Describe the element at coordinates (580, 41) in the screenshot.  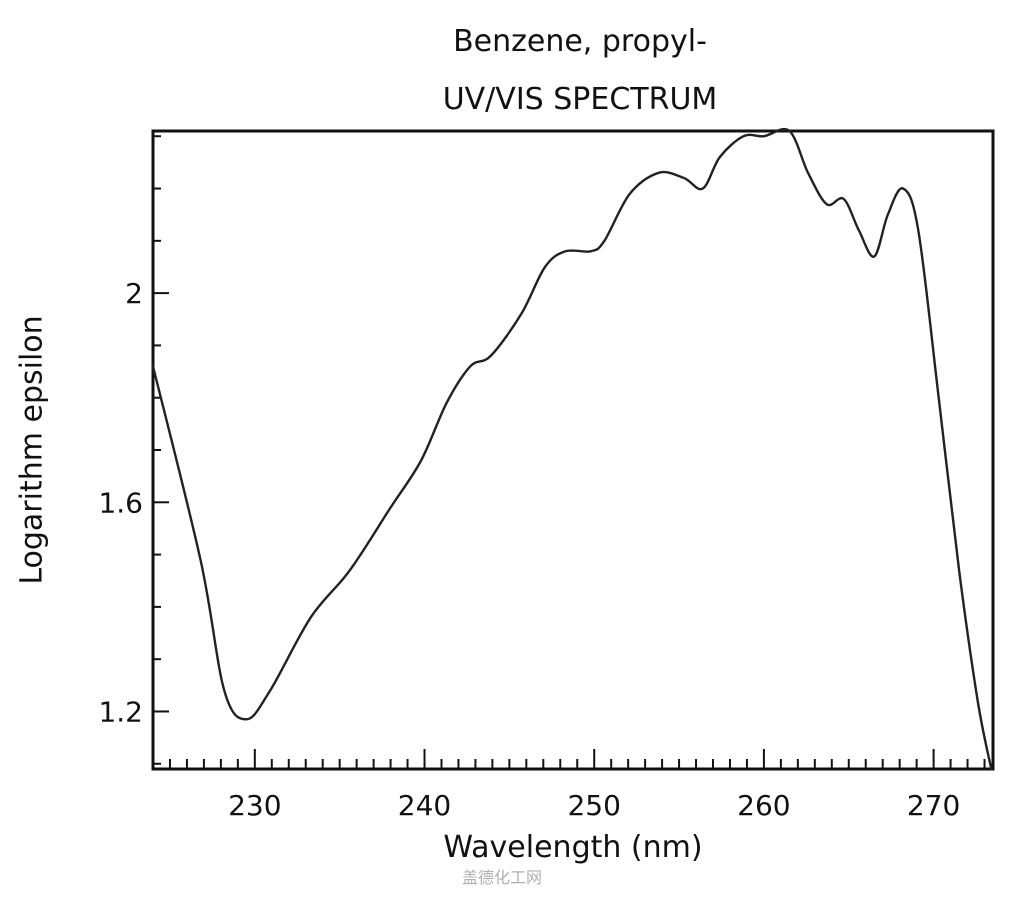
I see `chart-title: Benzene, propyl-` at that location.